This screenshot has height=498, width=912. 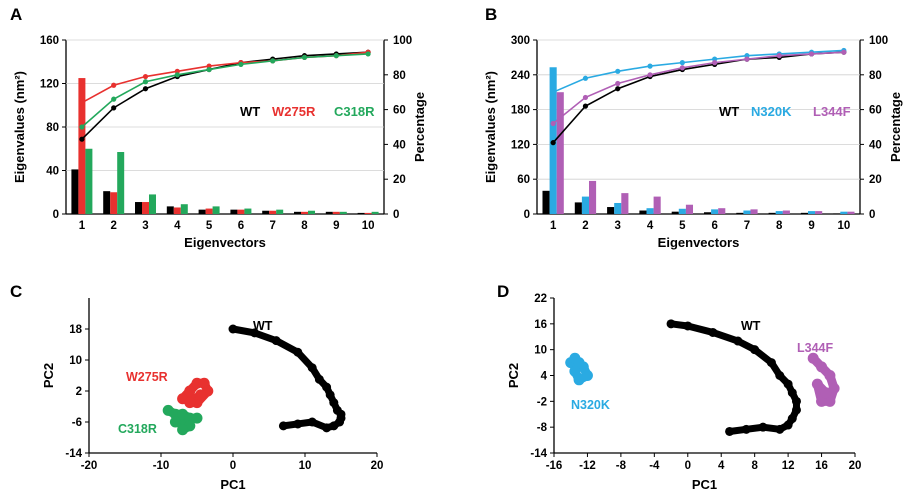 What do you see at coordinates (542, 402) in the screenshot?
I see `y-tick-label: -2` at bounding box center [542, 402].